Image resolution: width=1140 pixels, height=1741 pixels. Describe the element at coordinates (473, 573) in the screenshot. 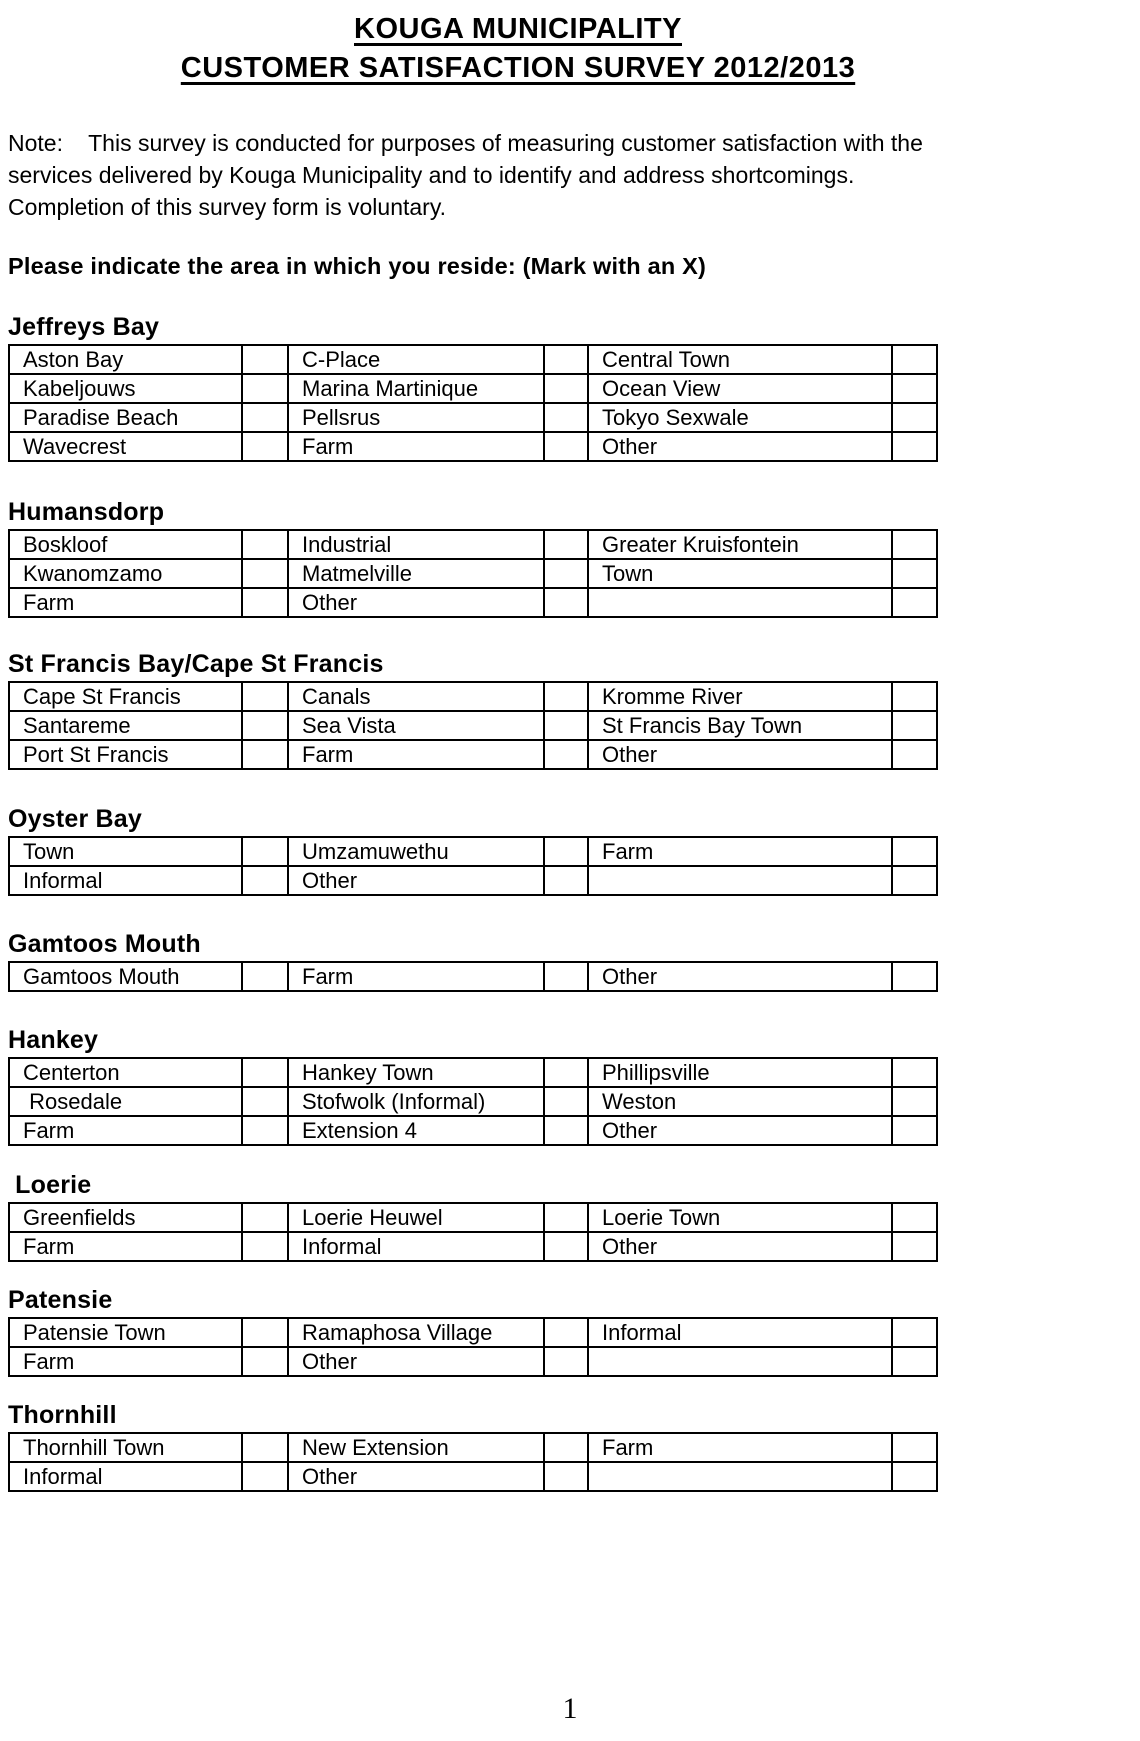

I see `table-row: Kwanomzamo Matmelville Town` at that location.